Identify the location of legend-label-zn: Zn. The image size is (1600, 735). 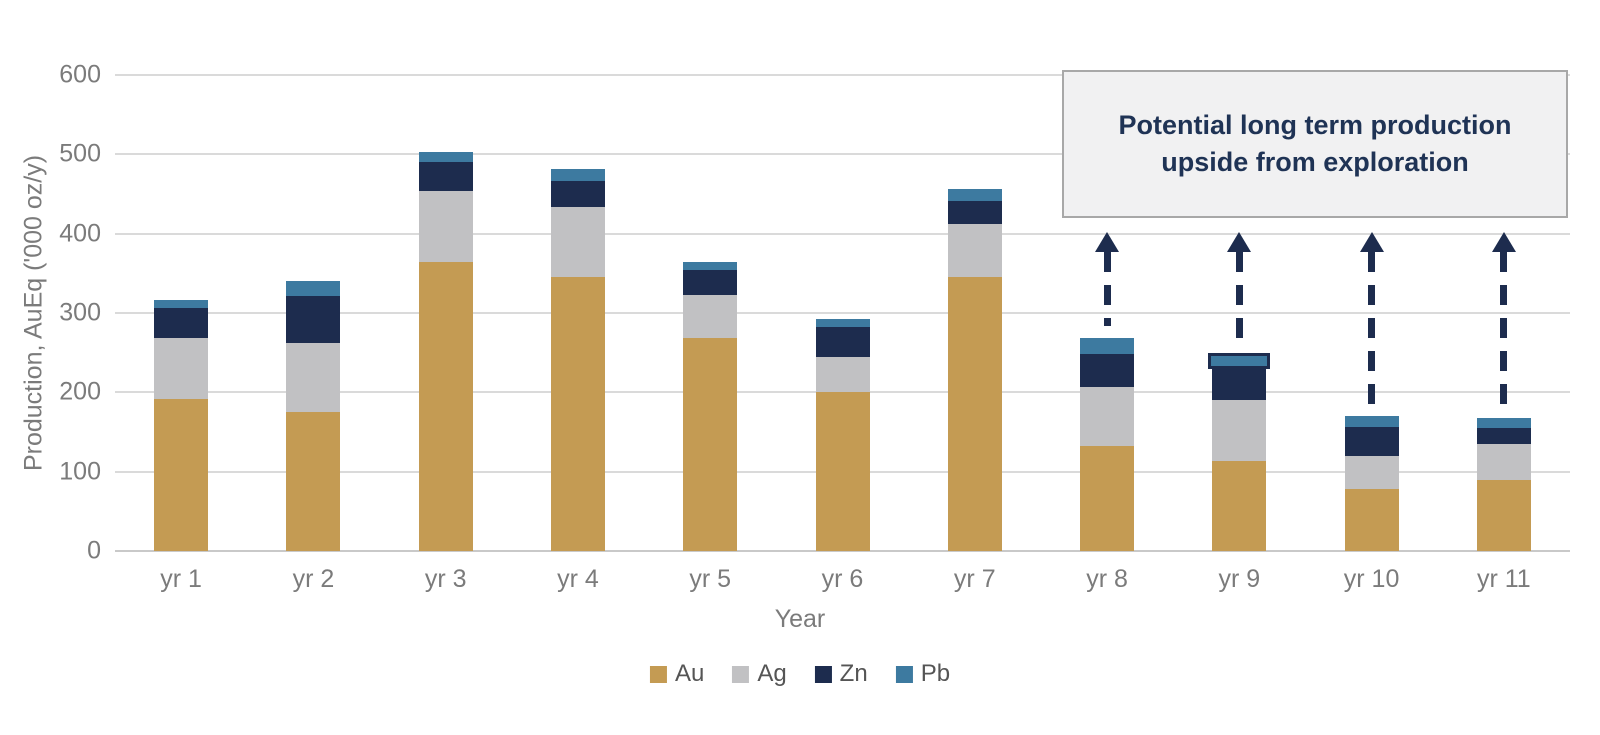
(853, 673).